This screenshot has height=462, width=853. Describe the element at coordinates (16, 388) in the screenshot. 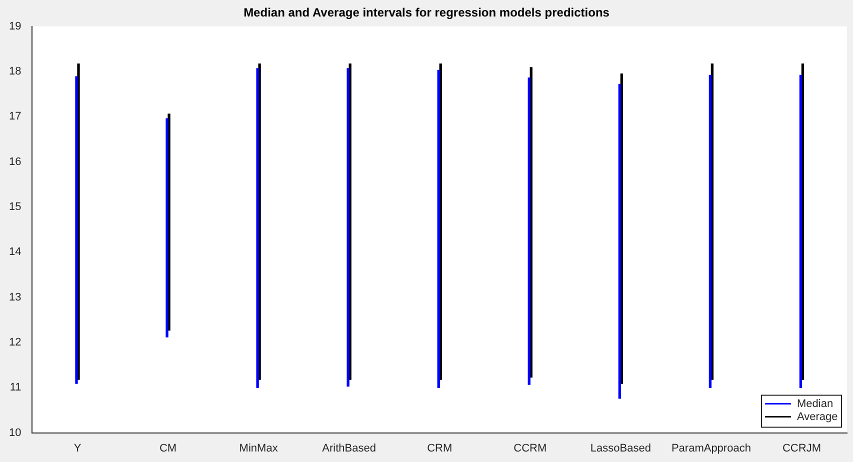

I see `y-tick-label: 11` at that location.